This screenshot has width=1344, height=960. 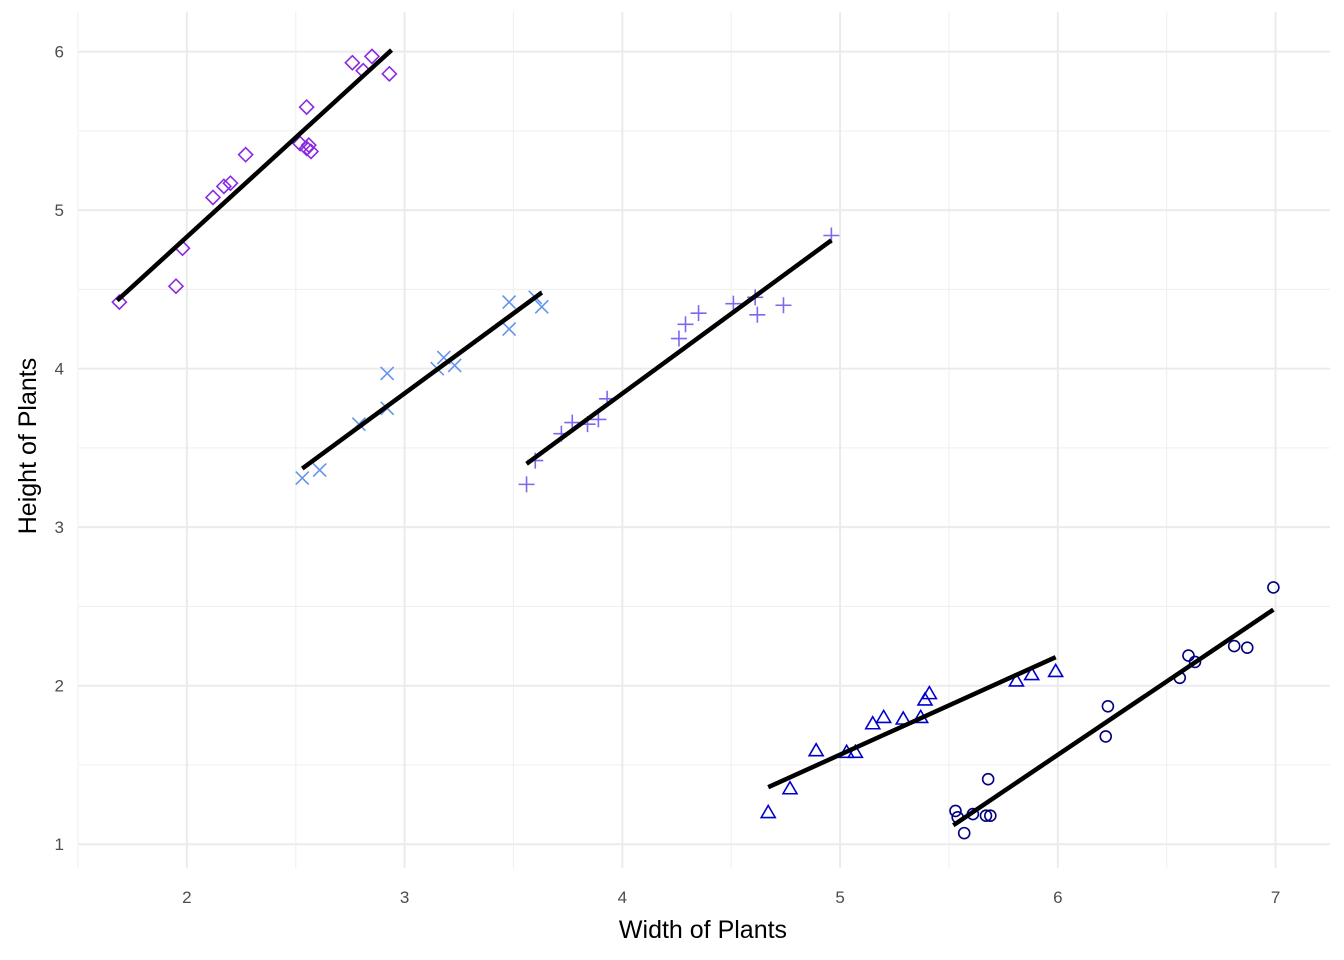 What do you see at coordinates (59, 449) in the screenshot?
I see `y-tick-labels: 1 2 3 4 5 6` at bounding box center [59, 449].